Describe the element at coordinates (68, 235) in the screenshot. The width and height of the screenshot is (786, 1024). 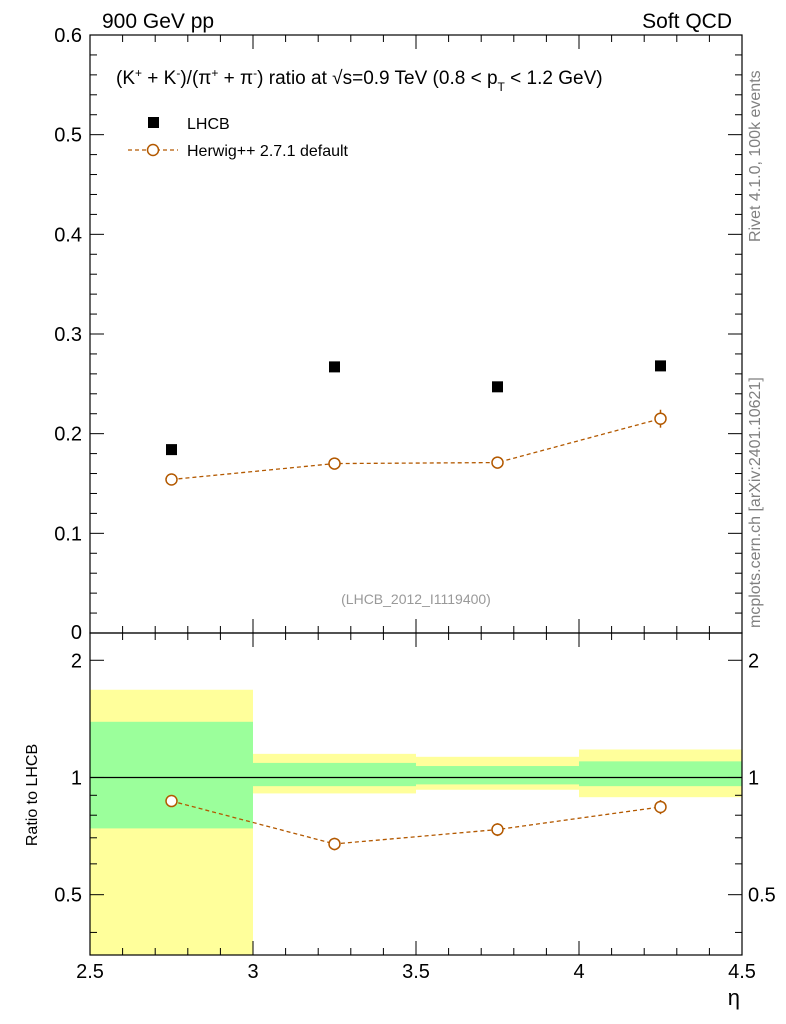
I see `y-tick-label: 0.4` at that location.